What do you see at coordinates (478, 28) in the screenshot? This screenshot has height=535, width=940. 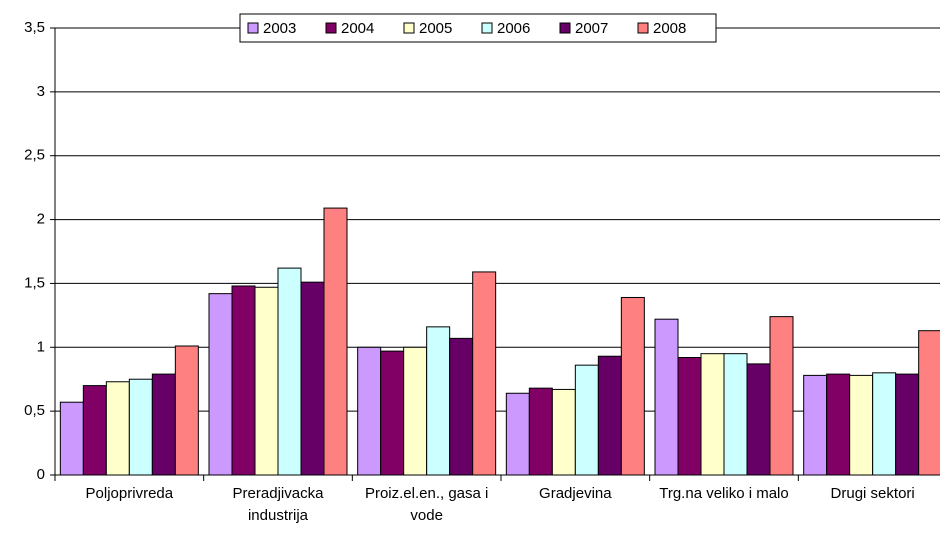 I see `legend-box` at bounding box center [478, 28].